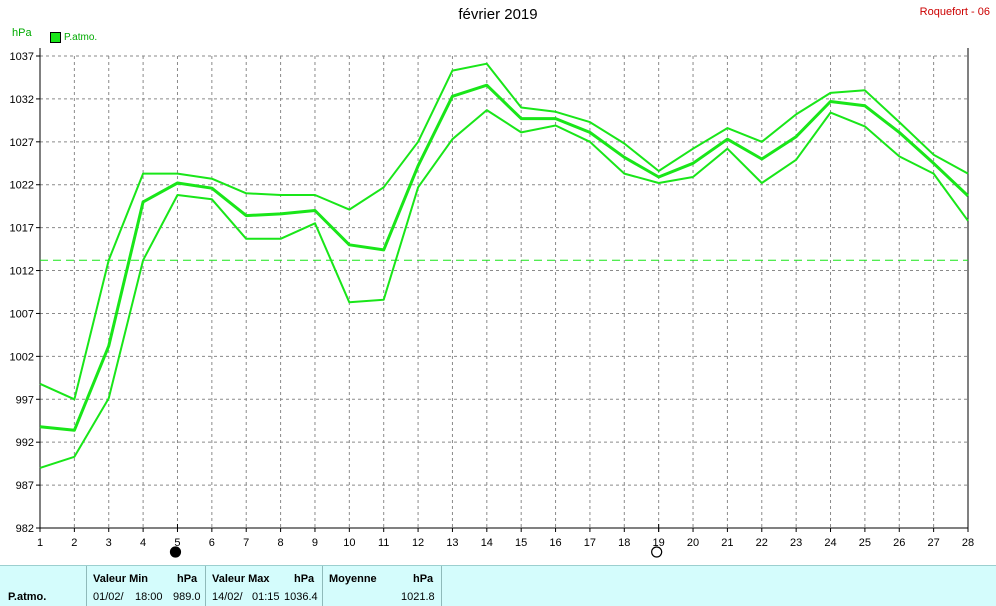 The image size is (996, 606). Describe the element at coordinates (25, 400) in the screenshot. I see `y-tick-label: 997` at that location.